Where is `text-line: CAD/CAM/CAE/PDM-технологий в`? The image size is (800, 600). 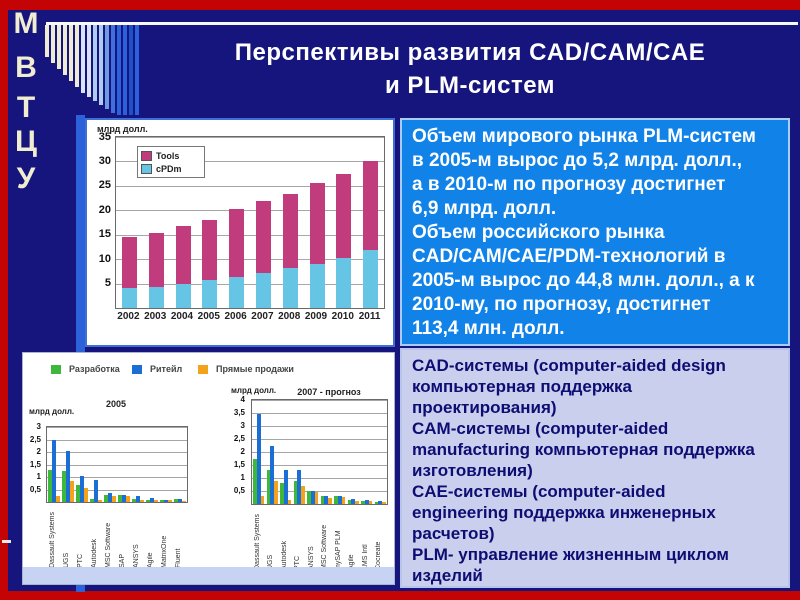
text-line: CAD/CAM/CAE/PDM-технологий в is located at coordinates (569, 256).